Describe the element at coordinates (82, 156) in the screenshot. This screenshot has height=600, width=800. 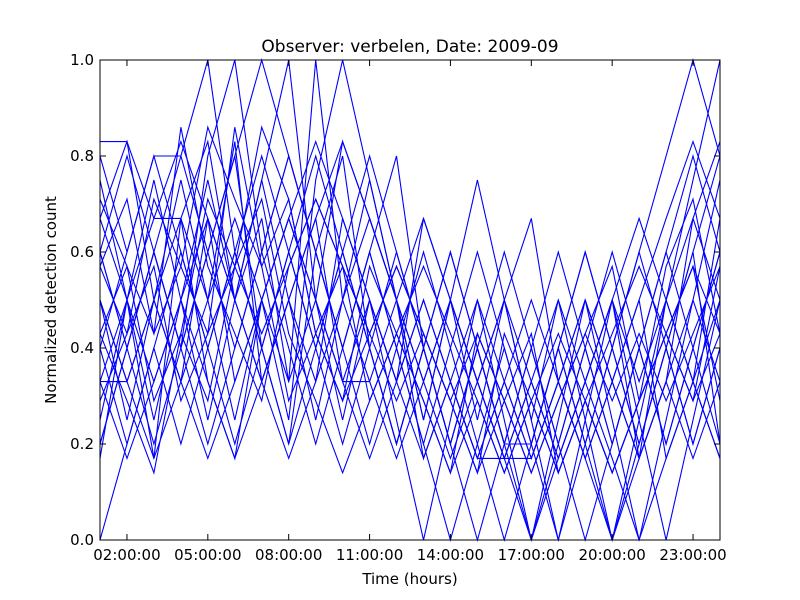
I see `y-tick-label-5: 0.8` at that location.